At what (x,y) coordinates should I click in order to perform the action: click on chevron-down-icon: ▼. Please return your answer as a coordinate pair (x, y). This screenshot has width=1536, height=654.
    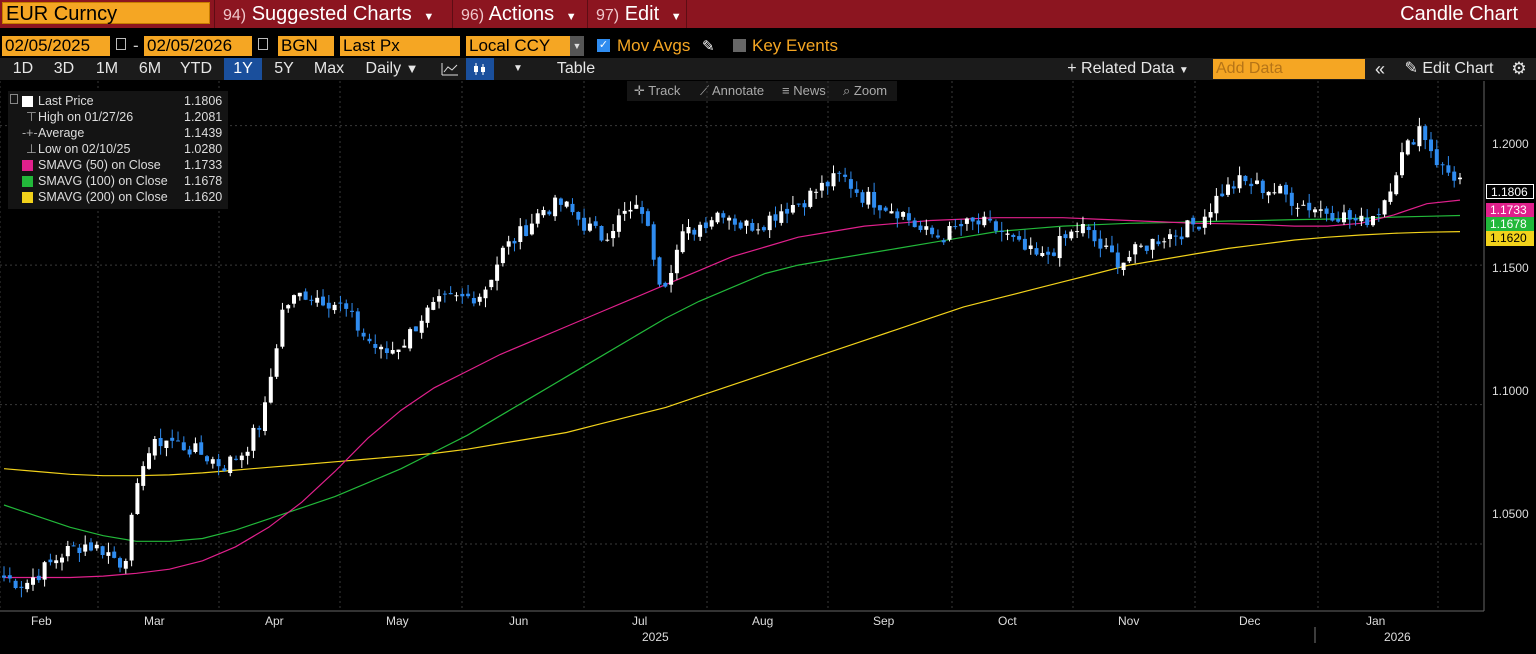
    Looking at the image, I should click on (577, 46).